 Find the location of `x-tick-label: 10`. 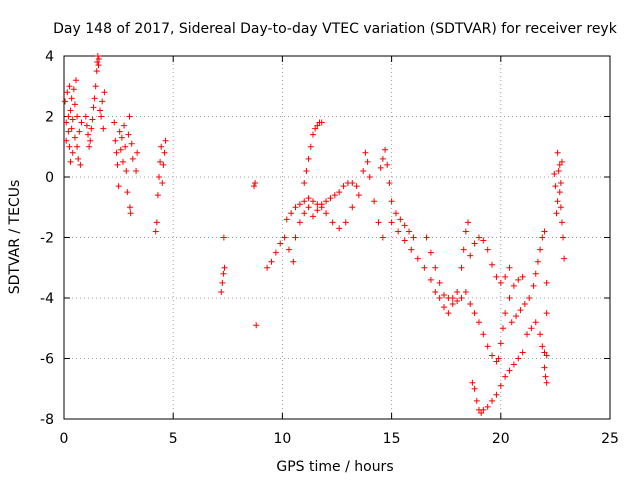

x-tick-label: 10 is located at coordinates (282, 439).